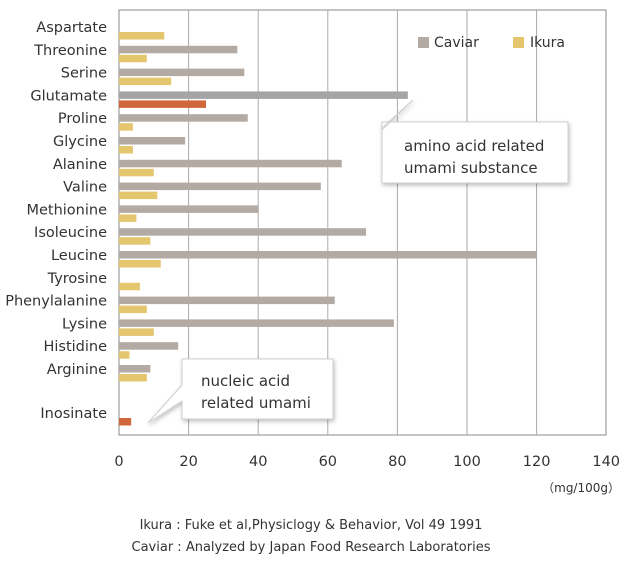  What do you see at coordinates (140, 264) in the screenshot?
I see `bar-ikura-leucine` at bounding box center [140, 264].